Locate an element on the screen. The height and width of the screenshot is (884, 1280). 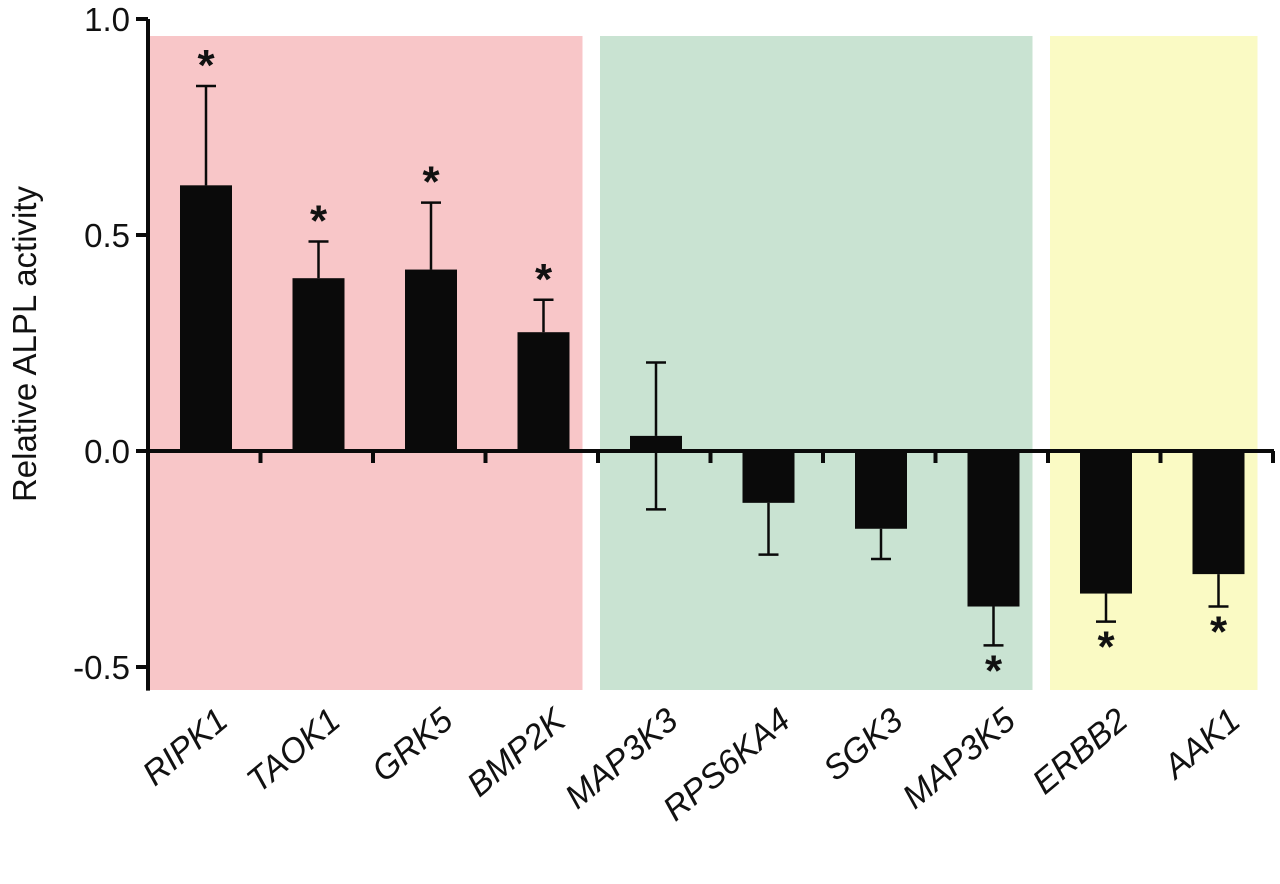
bar-bmp2k is located at coordinates (543, 391).